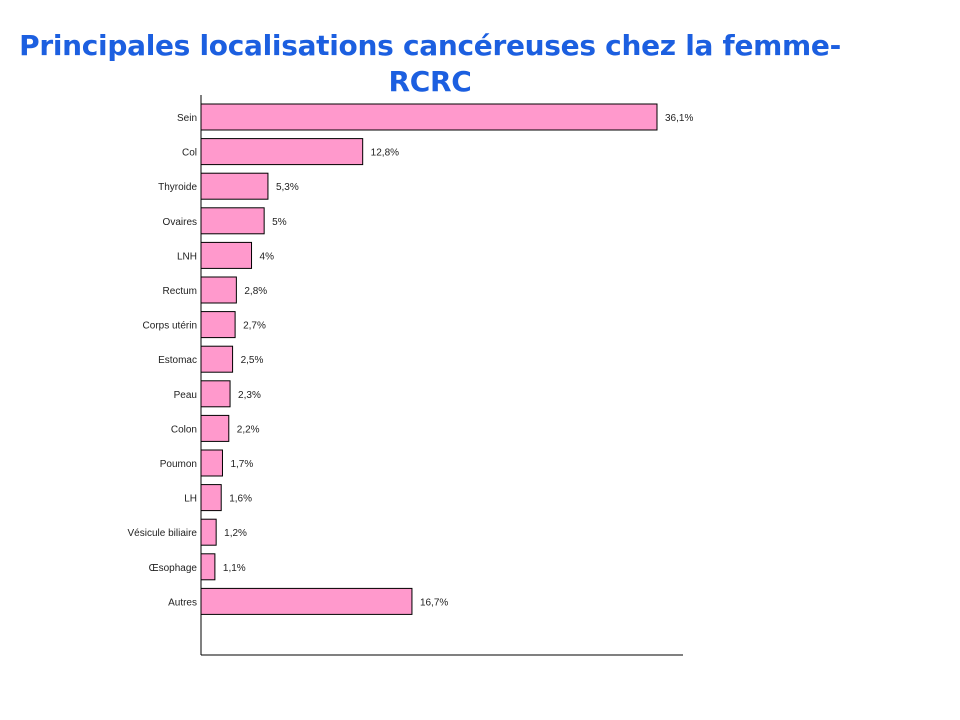 The width and height of the screenshot is (960, 720). What do you see at coordinates (679, 118) in the screenshot?
I see `value-label: 36,1%` at bounding box center [679, 118].